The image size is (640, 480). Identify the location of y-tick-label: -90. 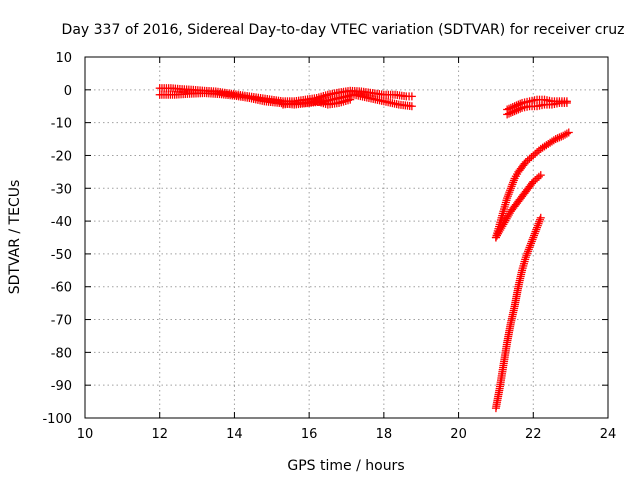
(61, 386).